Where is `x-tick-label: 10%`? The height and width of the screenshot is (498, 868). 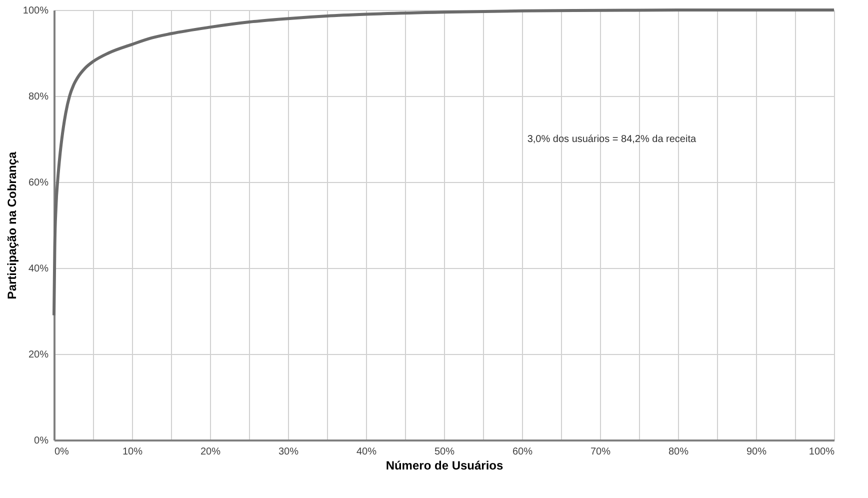 x-tick-label: 10% is located at coordinates (132, 452).